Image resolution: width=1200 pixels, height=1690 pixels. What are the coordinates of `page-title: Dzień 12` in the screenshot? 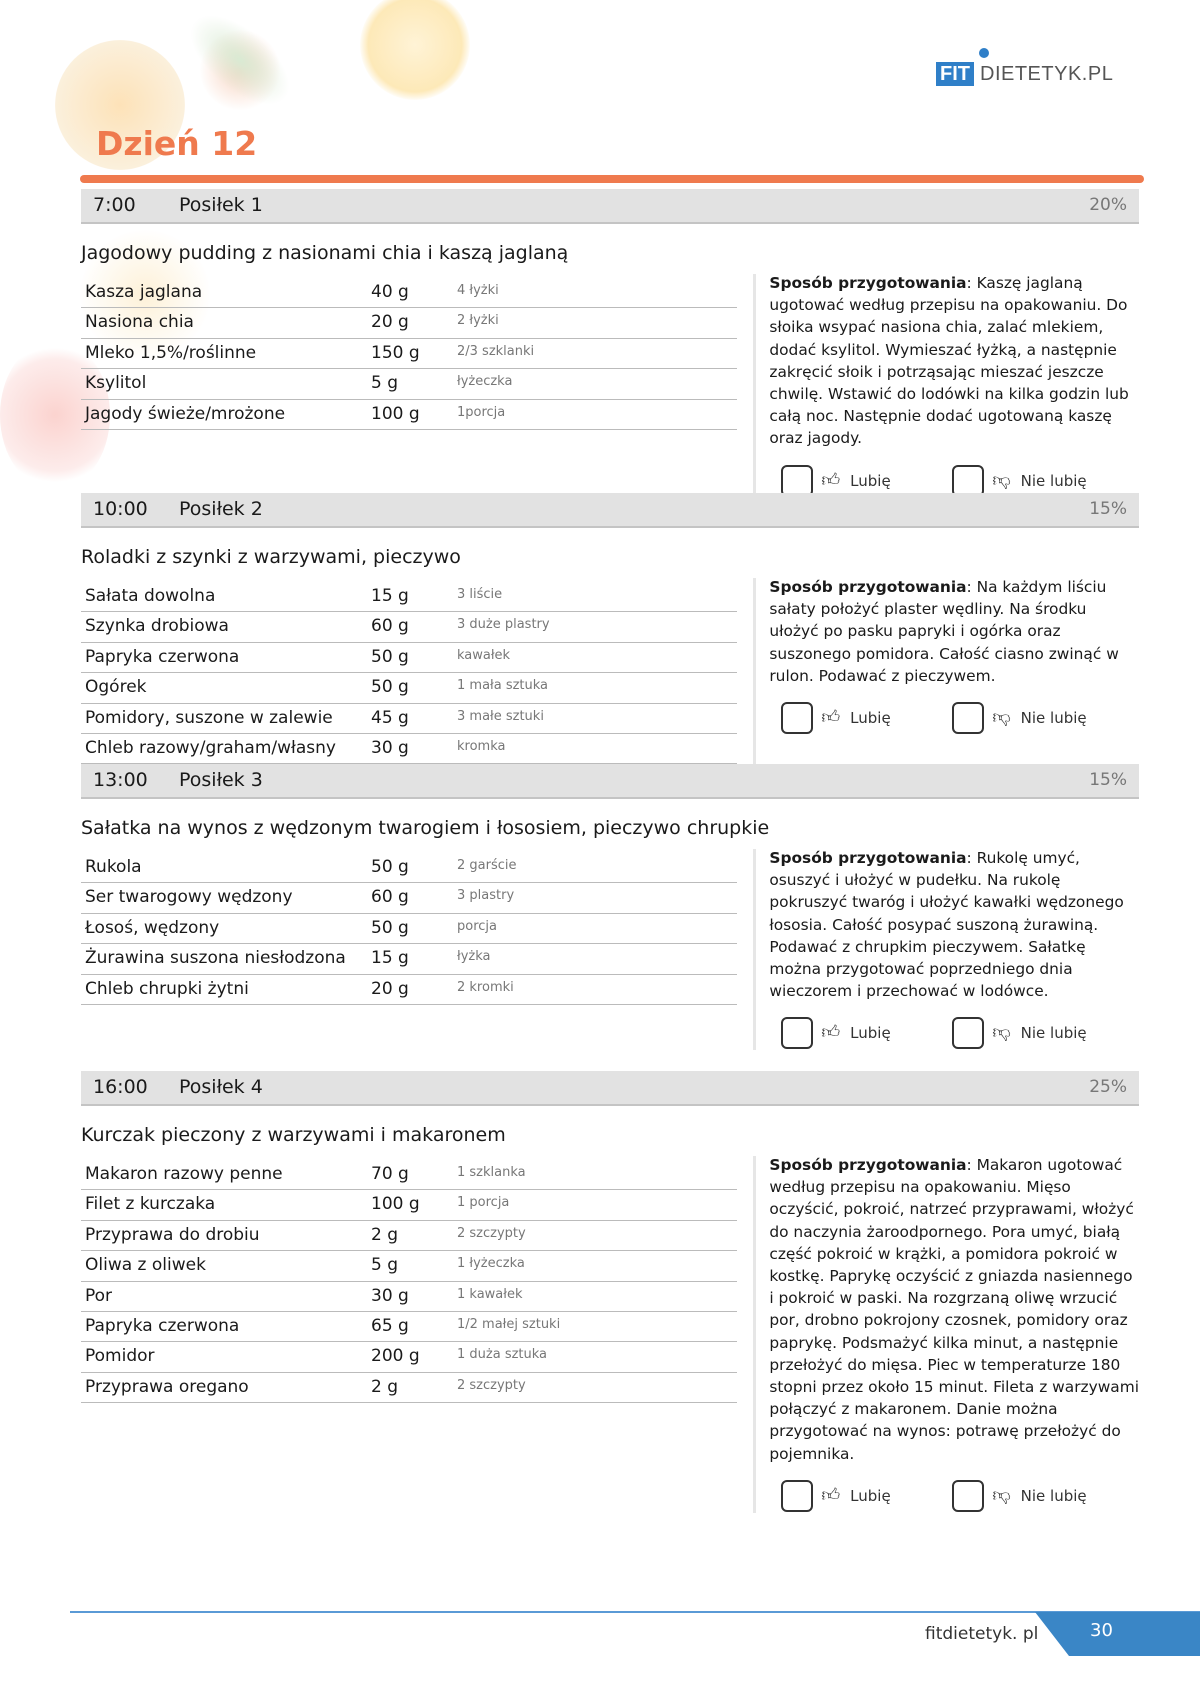 It's located at (177, 143).